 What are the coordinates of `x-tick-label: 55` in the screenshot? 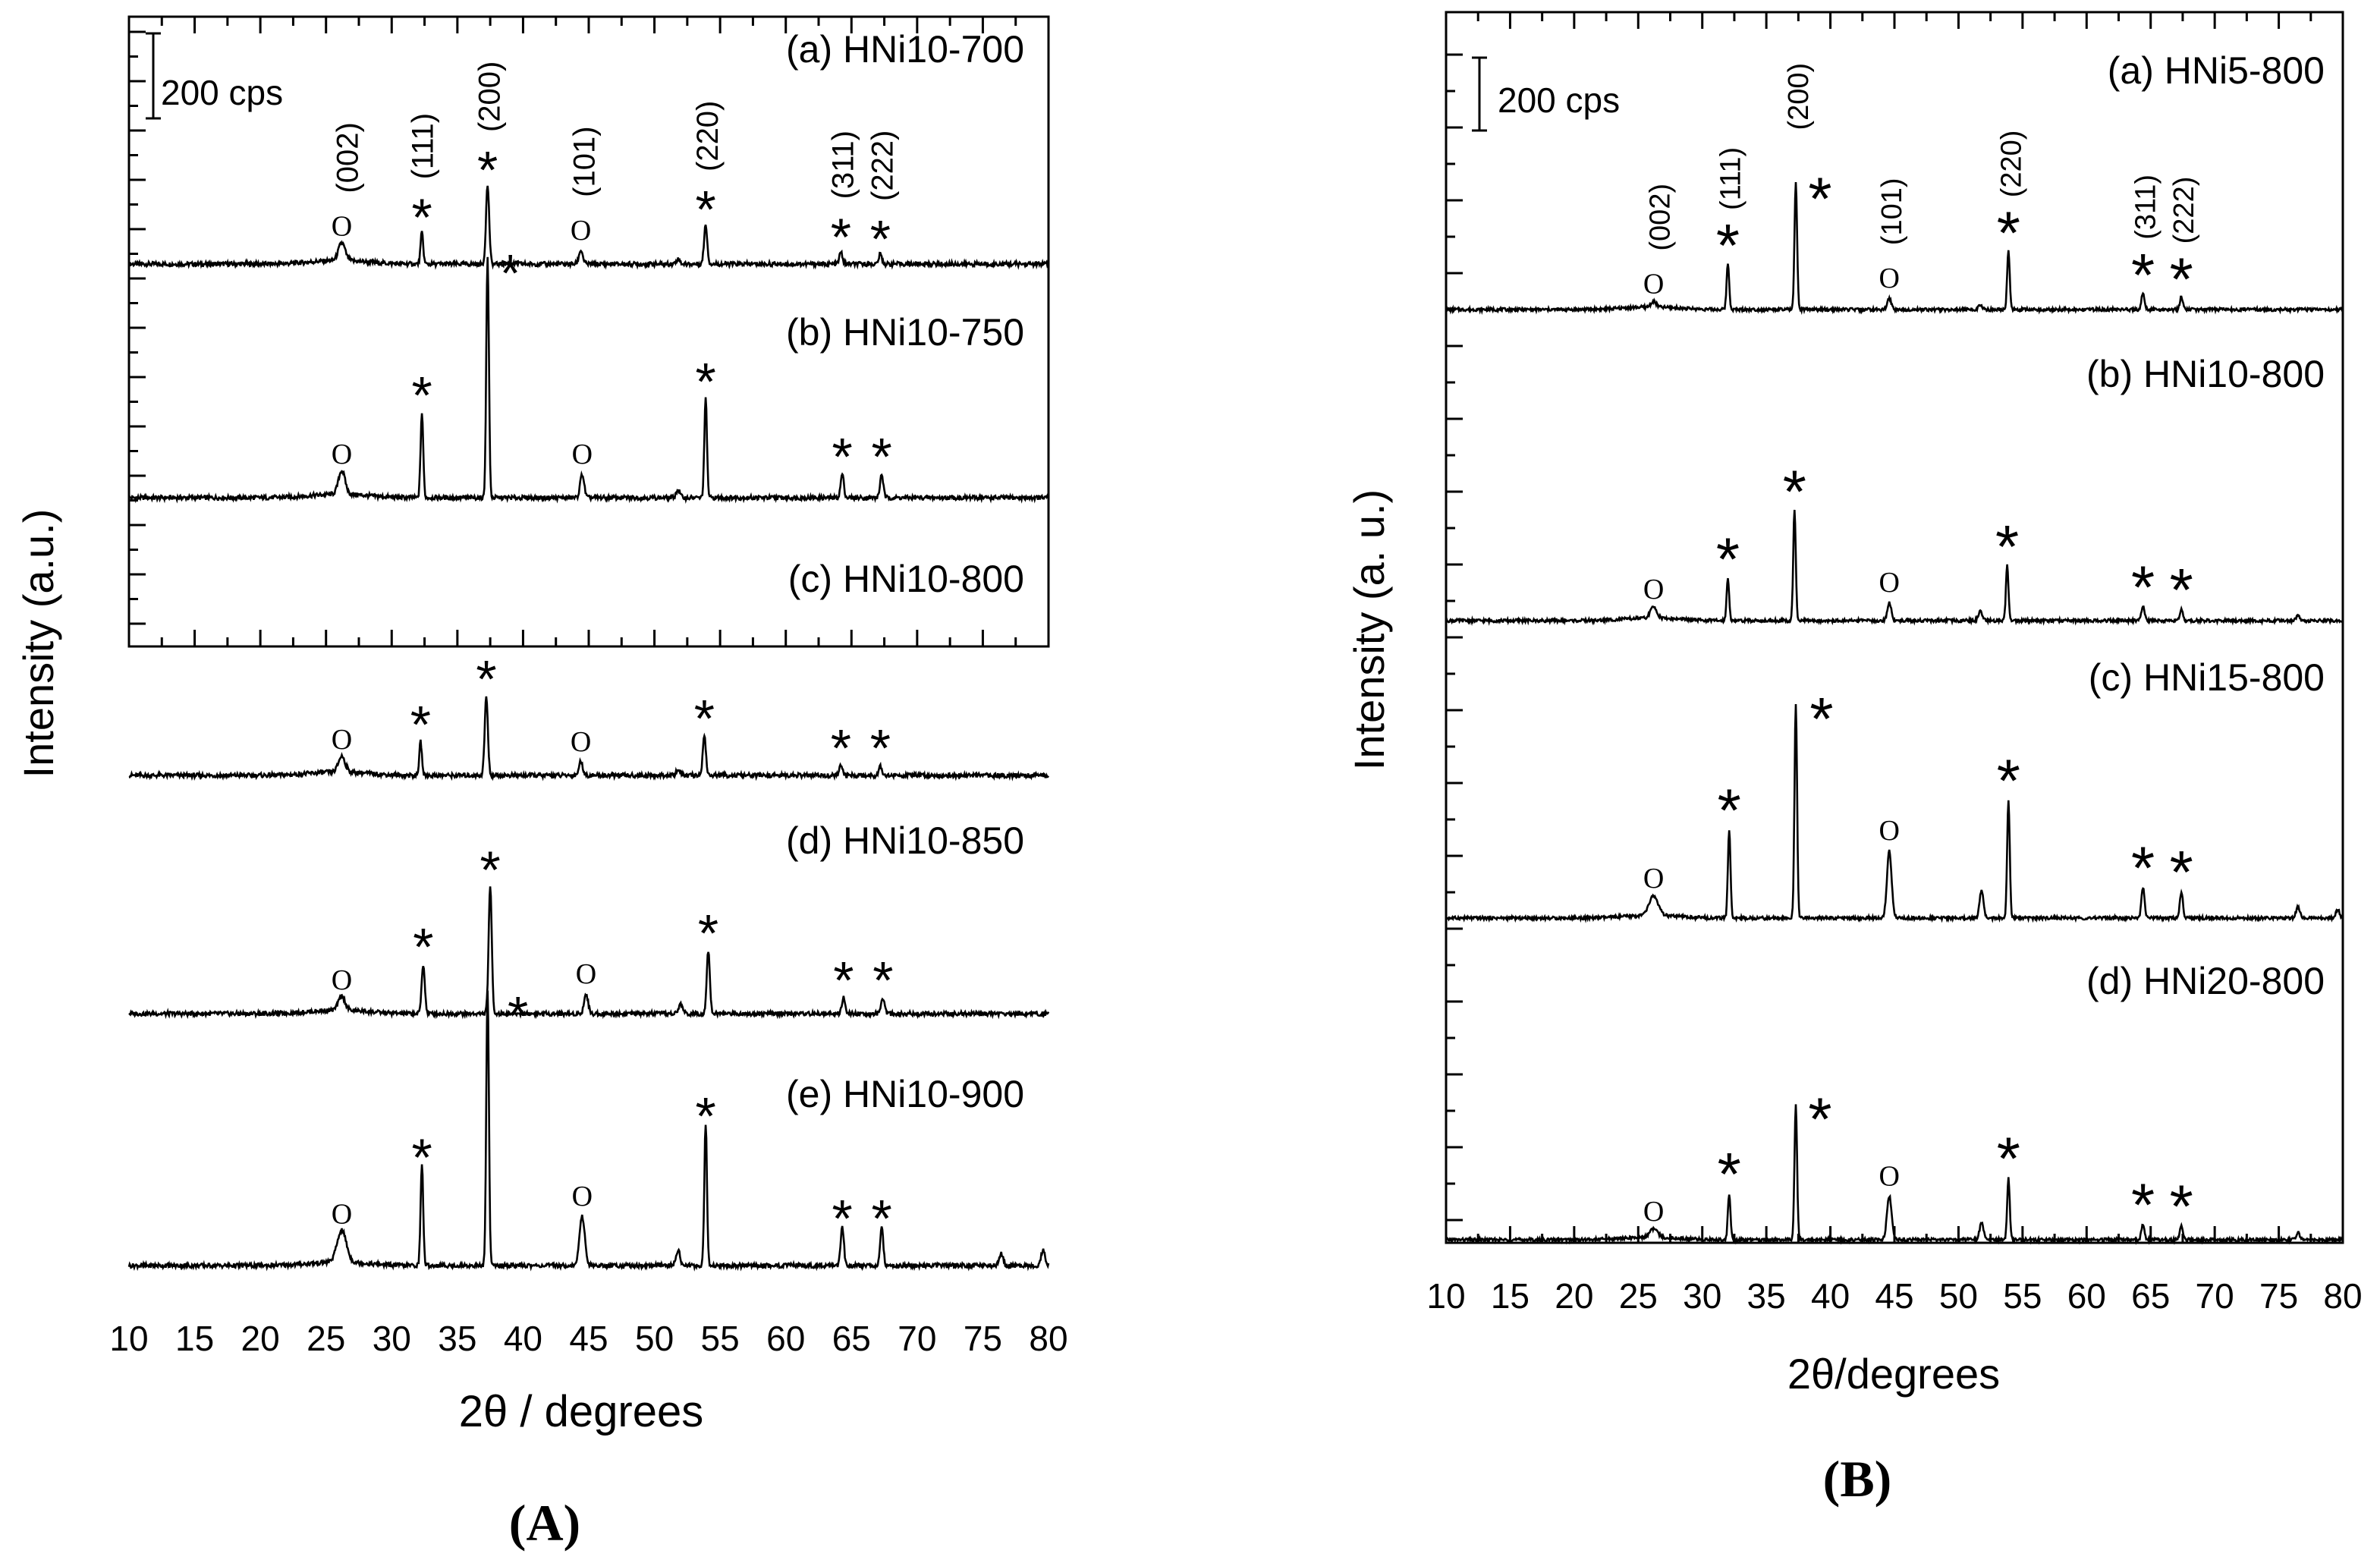 It's located at (2022, 1296).